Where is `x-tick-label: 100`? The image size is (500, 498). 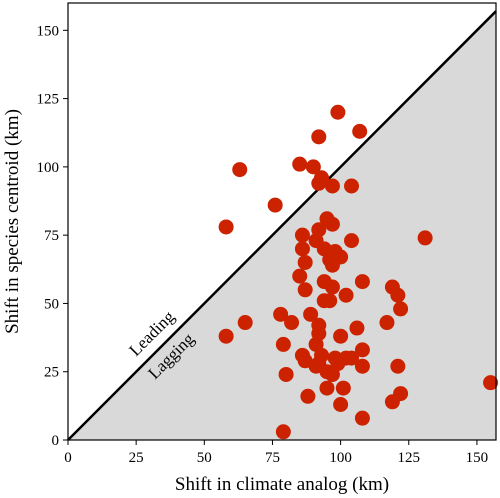 x-tick-label: 100 is located at coordinates (340, 458).